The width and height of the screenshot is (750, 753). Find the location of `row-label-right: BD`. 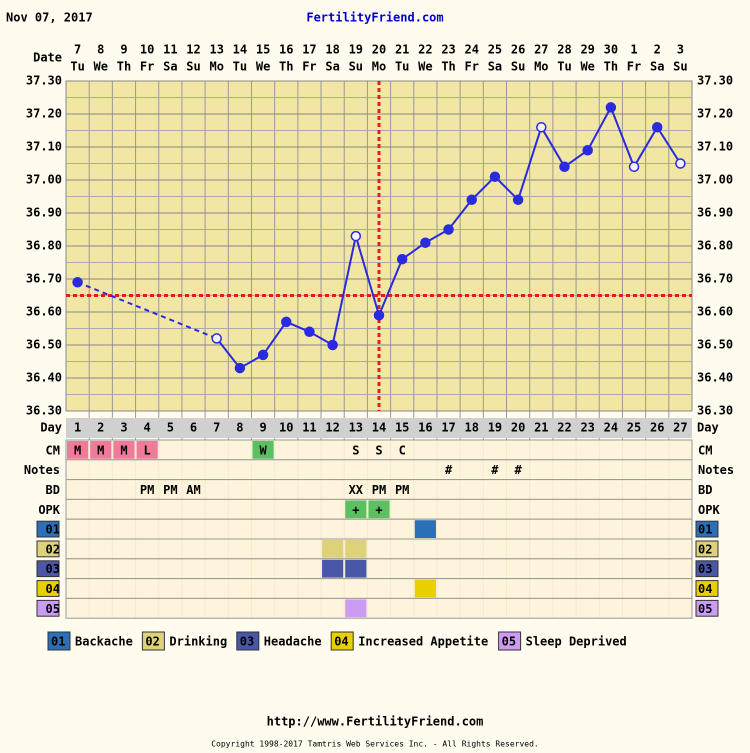

row-label-right: BD is located at coordinates (705, 490).